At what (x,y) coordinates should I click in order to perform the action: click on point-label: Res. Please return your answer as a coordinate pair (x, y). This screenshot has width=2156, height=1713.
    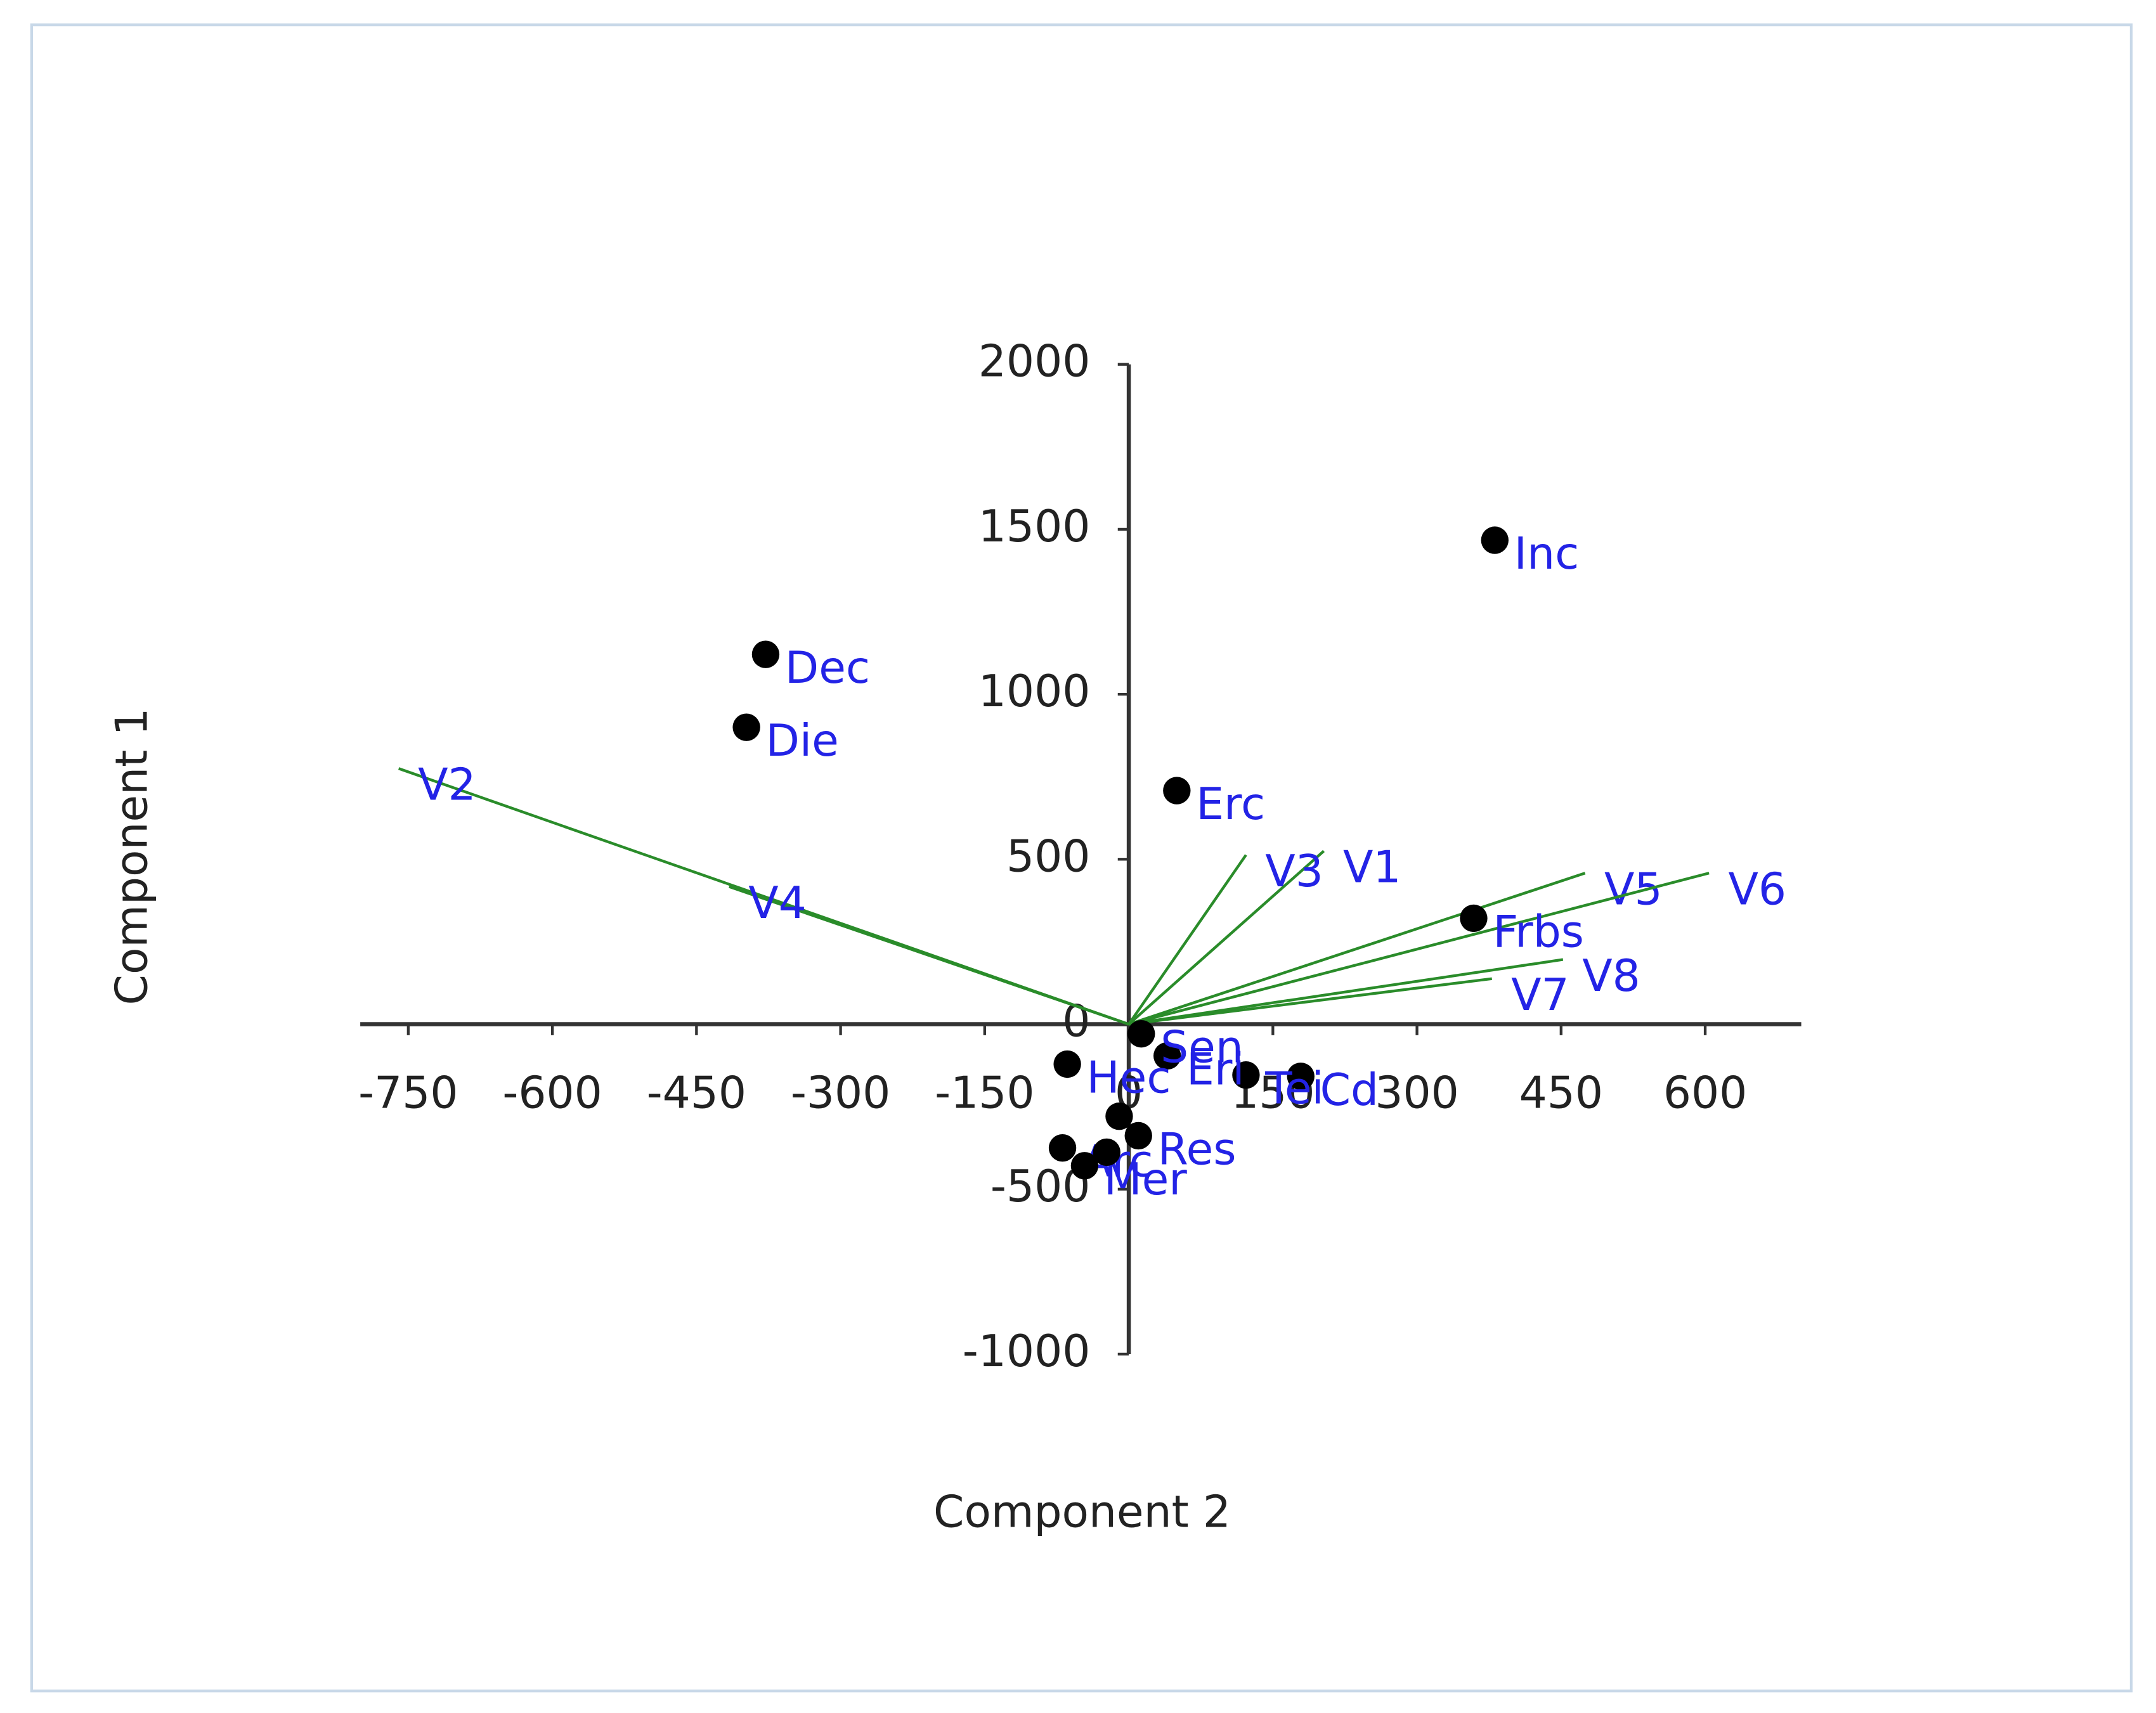
    Looking at the image, I should click on (1197, 1149).